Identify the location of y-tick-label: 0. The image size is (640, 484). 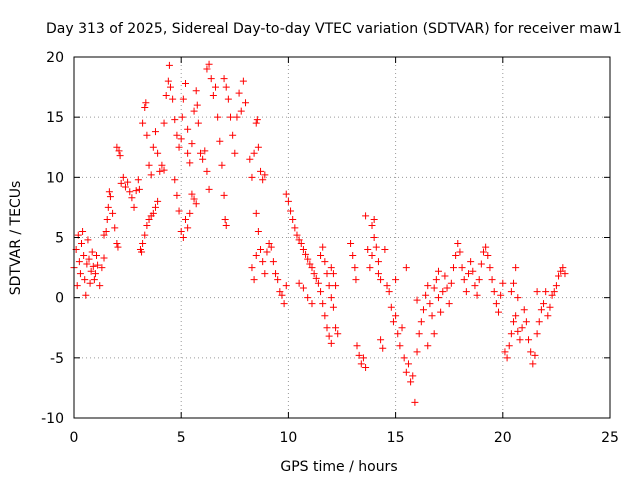
(59, 299).